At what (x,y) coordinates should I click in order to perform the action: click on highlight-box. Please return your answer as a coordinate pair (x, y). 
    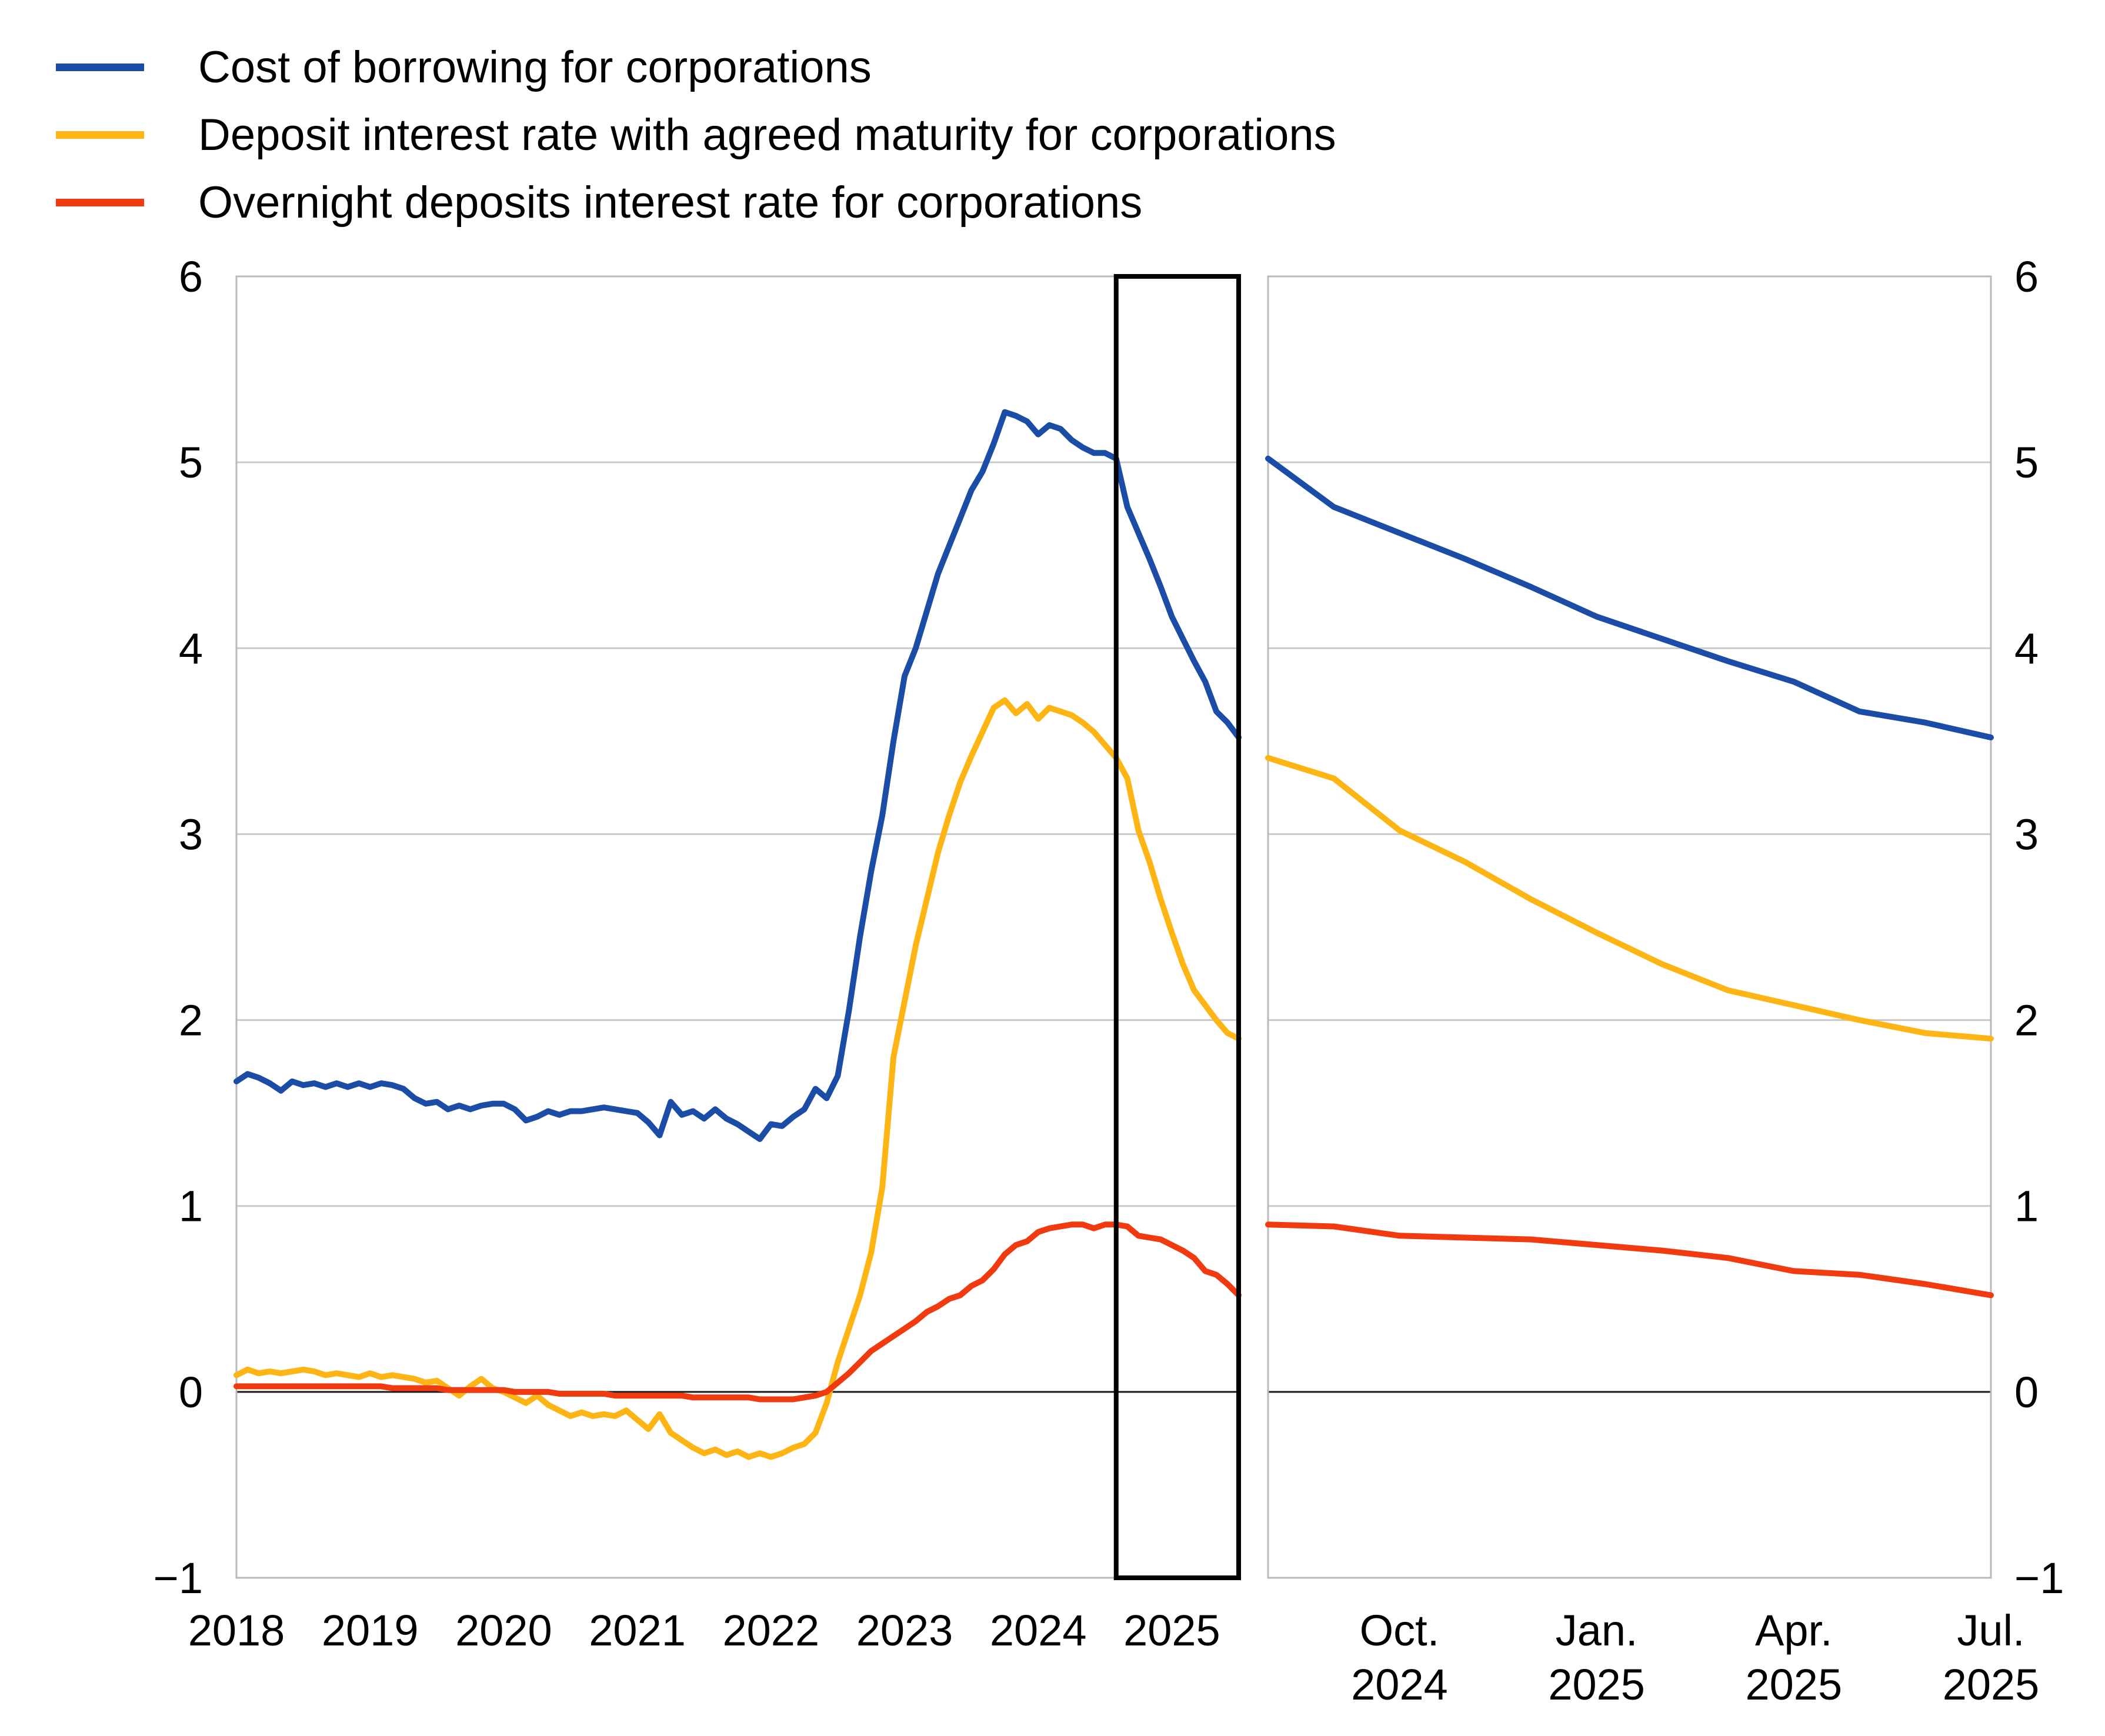
    Looking at the image, I should click on (1177, 927).